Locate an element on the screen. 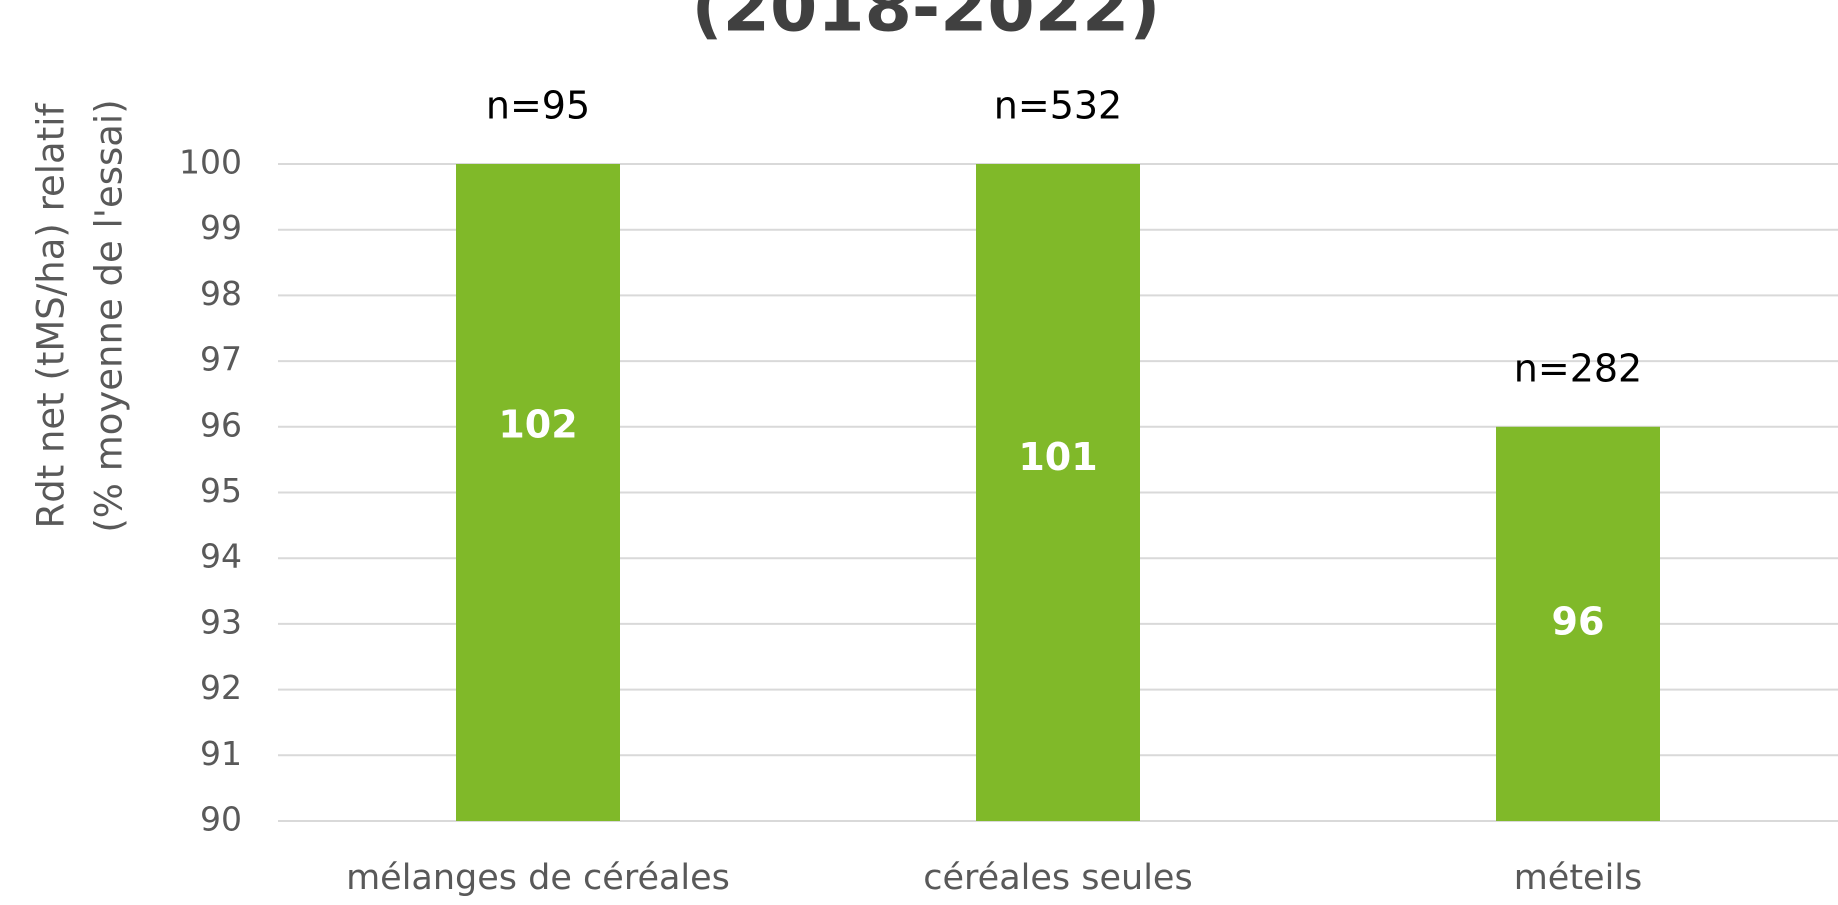 The width and height of the screenshot is (1838, 905). chart-title: (2018-2022) is located at coordinates (926, 24).